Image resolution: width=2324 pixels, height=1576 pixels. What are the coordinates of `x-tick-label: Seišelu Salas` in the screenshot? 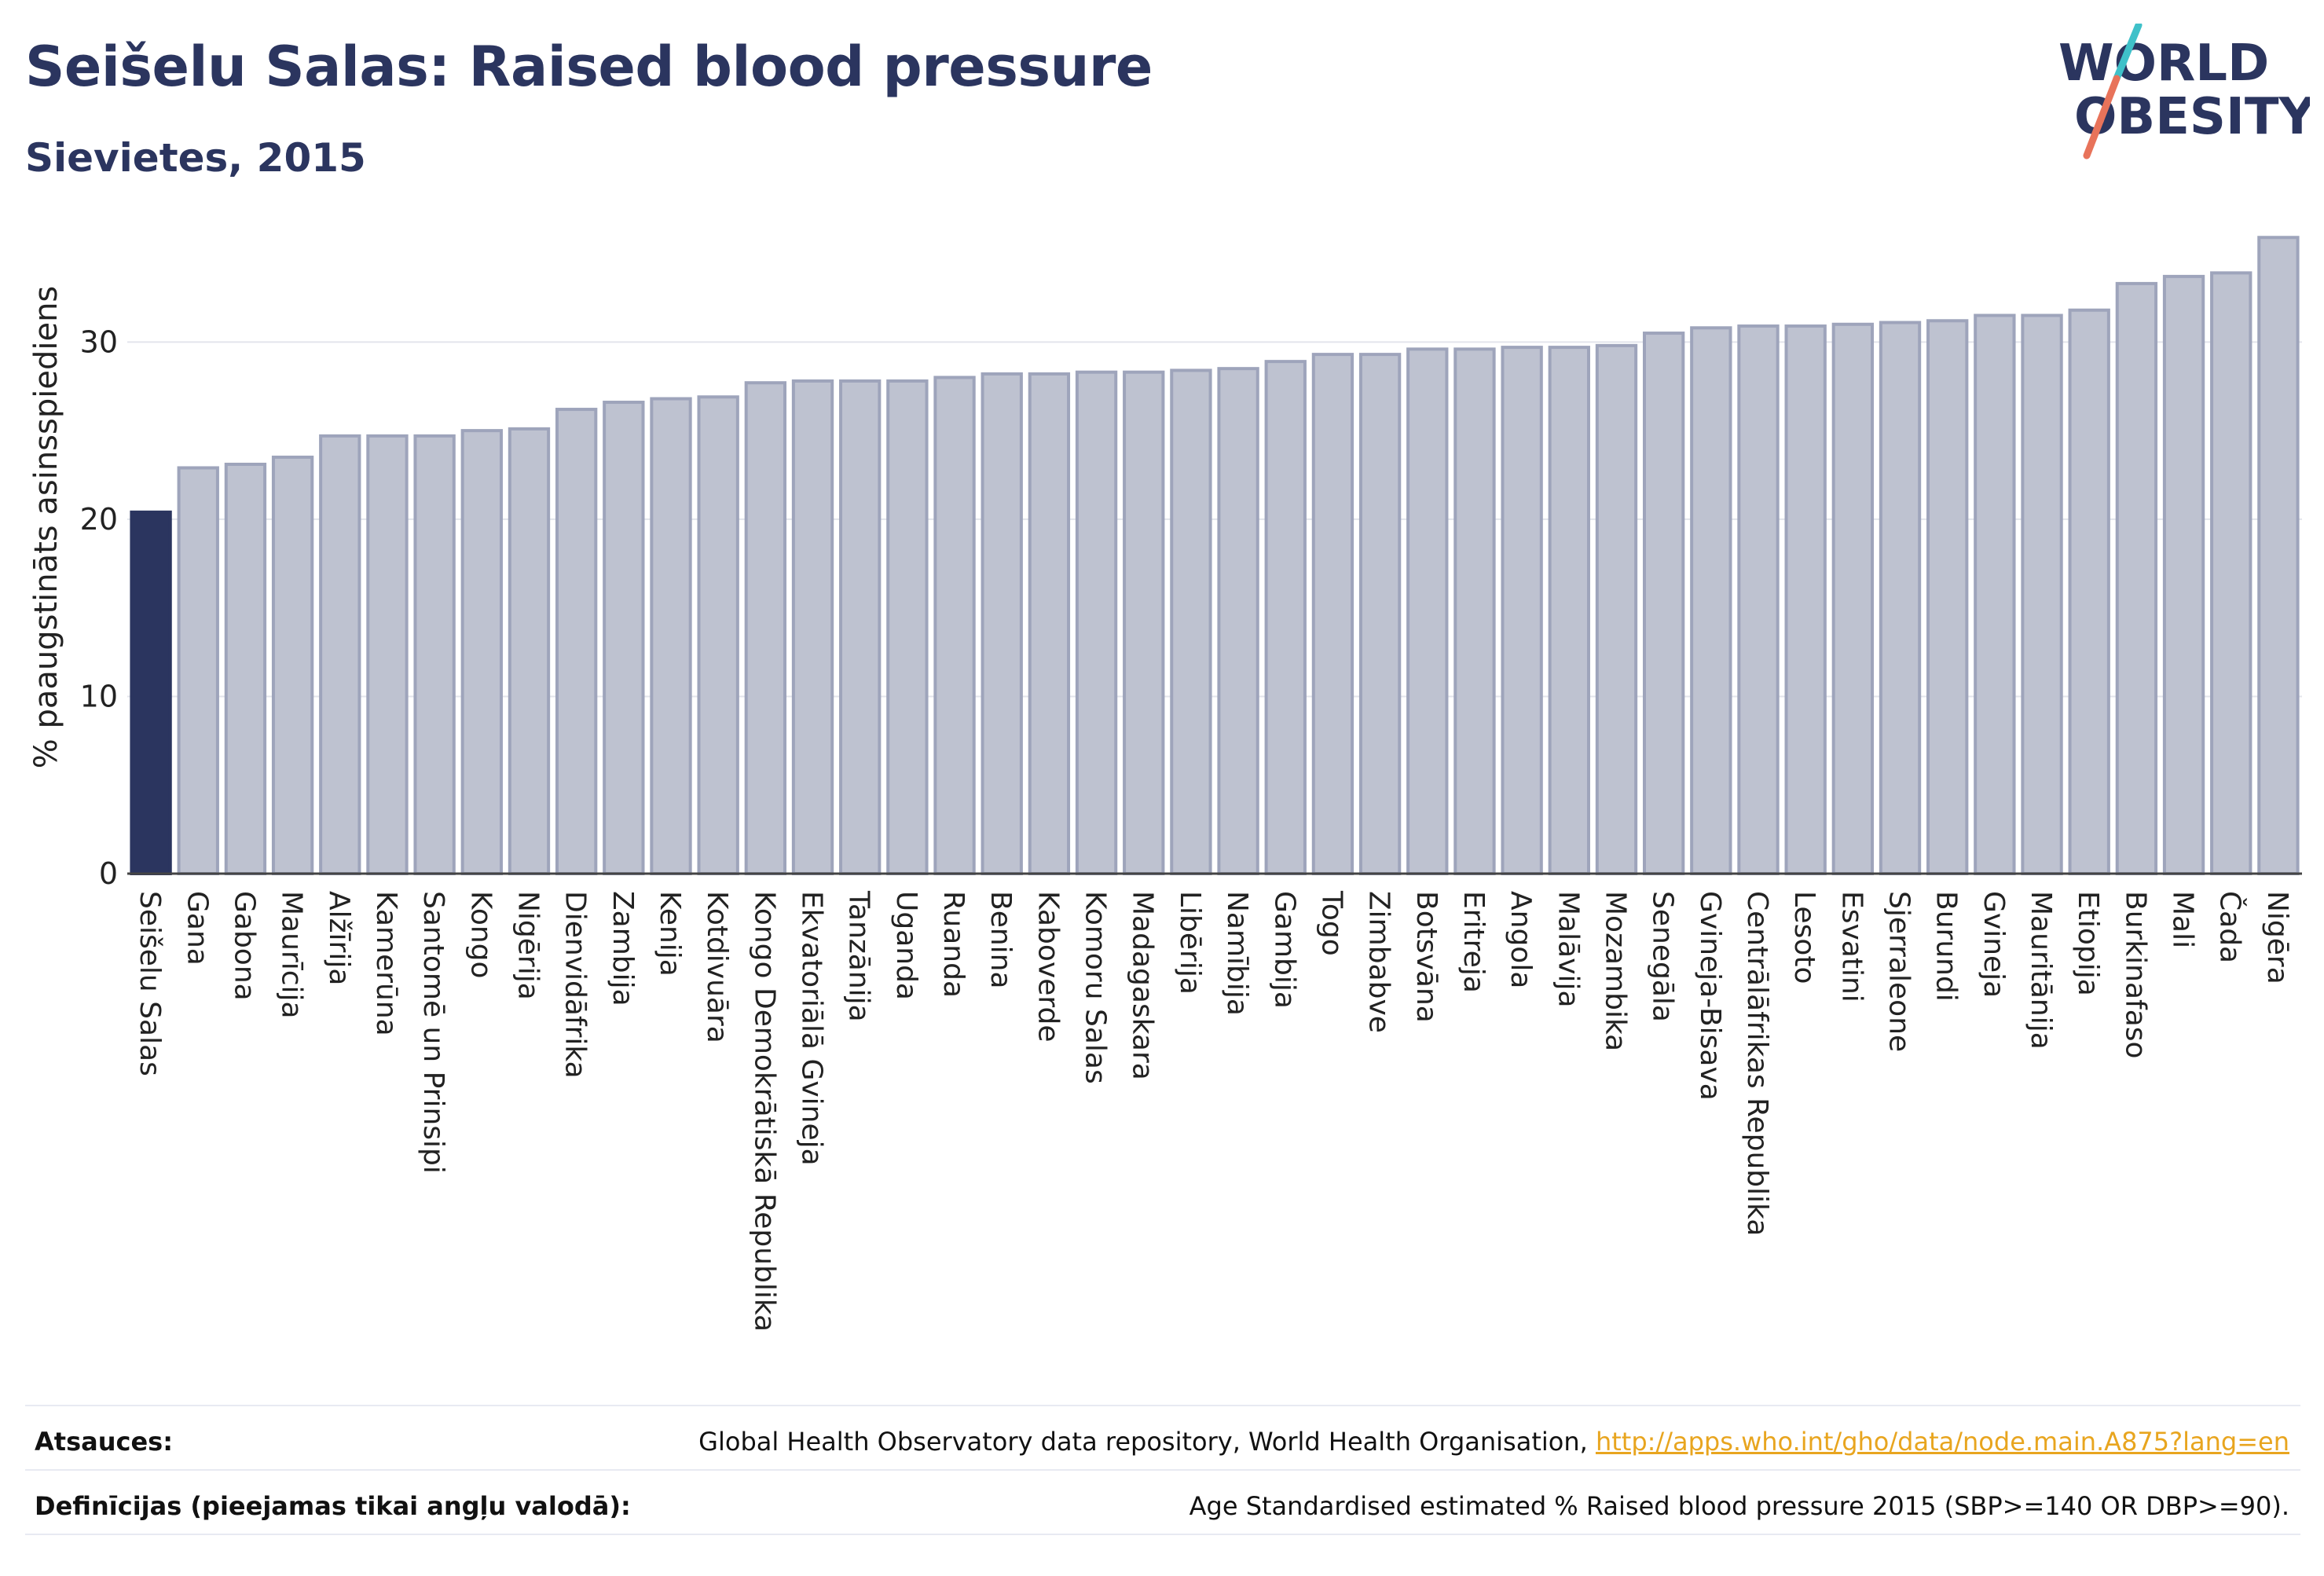 It's located at (150, 983).